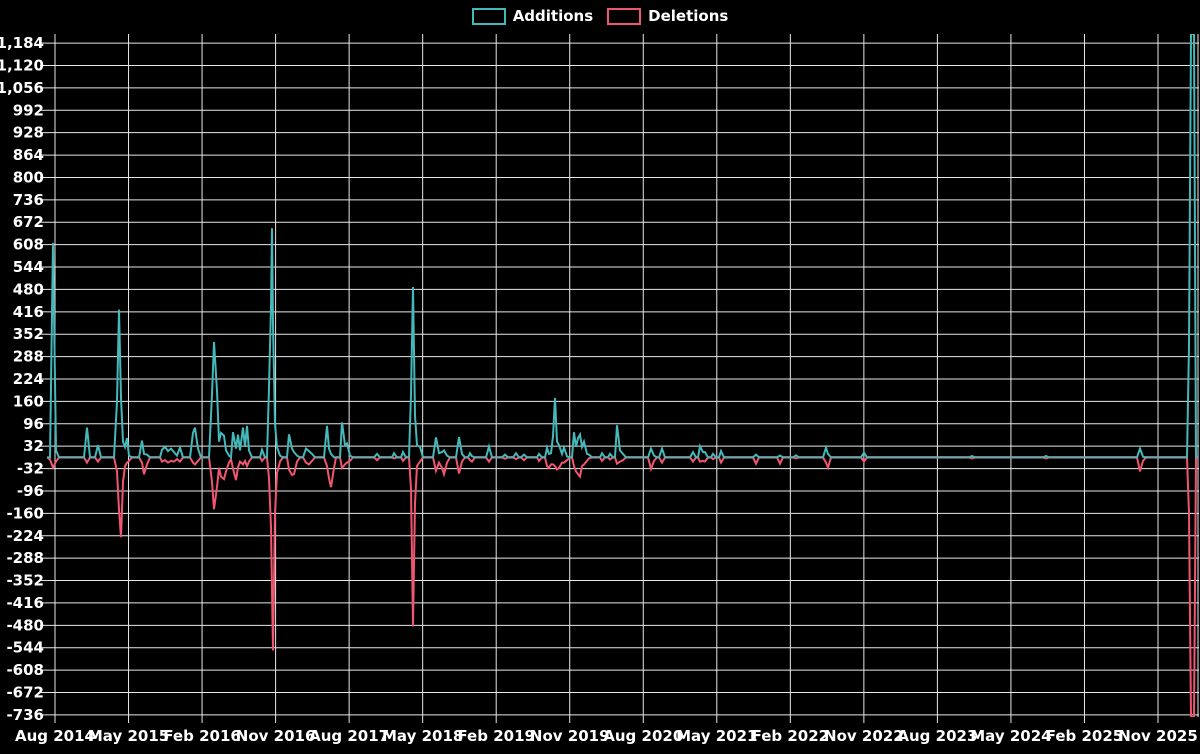 The width and height of the screenshot is (1200, 754). I want to click on y-tick-label: 224, so click(28, 379).